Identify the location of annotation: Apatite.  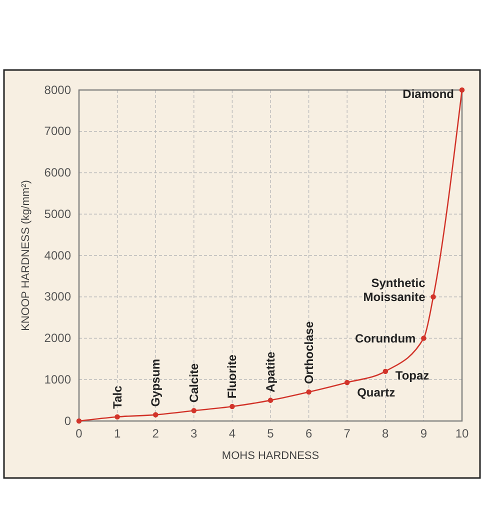
(271, 371).